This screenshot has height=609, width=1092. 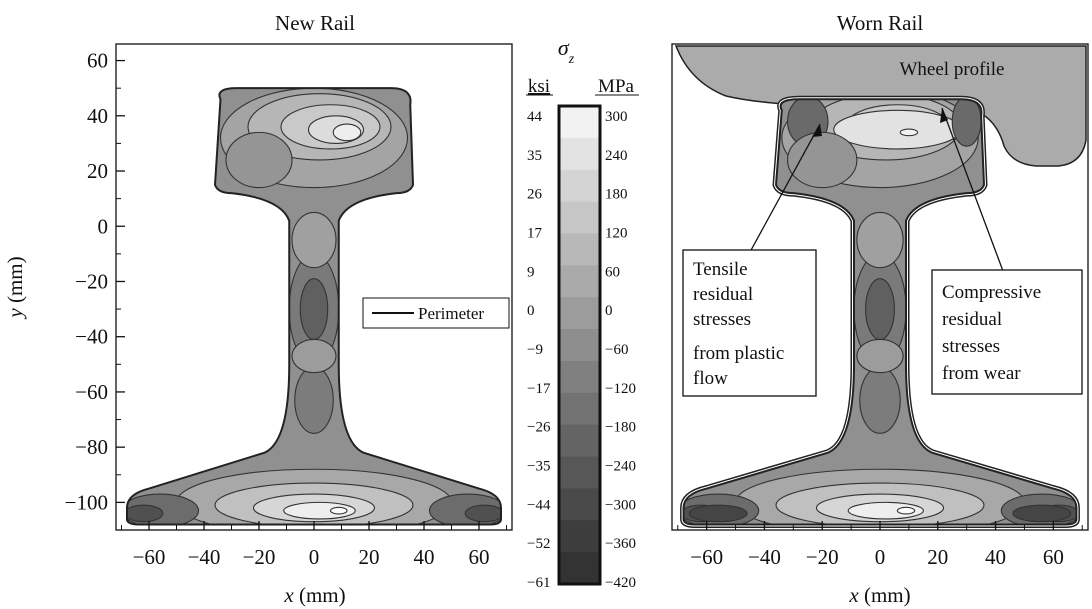 I want to click on colorbar-mpa-label: −240, so click(x=620, y=467).